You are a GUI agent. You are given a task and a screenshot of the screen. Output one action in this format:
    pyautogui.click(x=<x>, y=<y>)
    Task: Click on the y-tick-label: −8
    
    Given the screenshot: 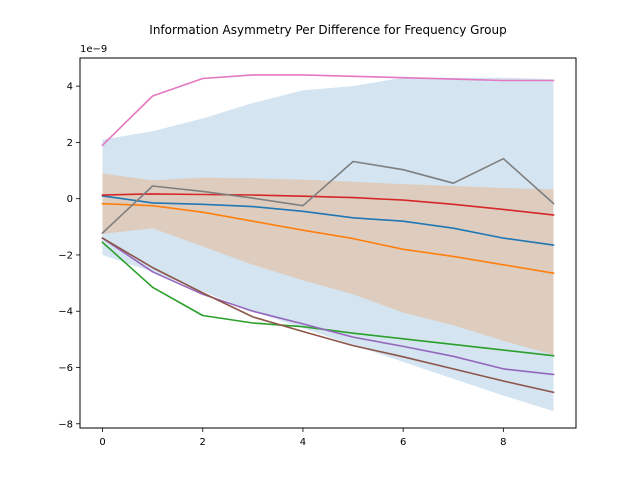 What is the action you would take?
    pyautogui.click(x=65, y=424)
    